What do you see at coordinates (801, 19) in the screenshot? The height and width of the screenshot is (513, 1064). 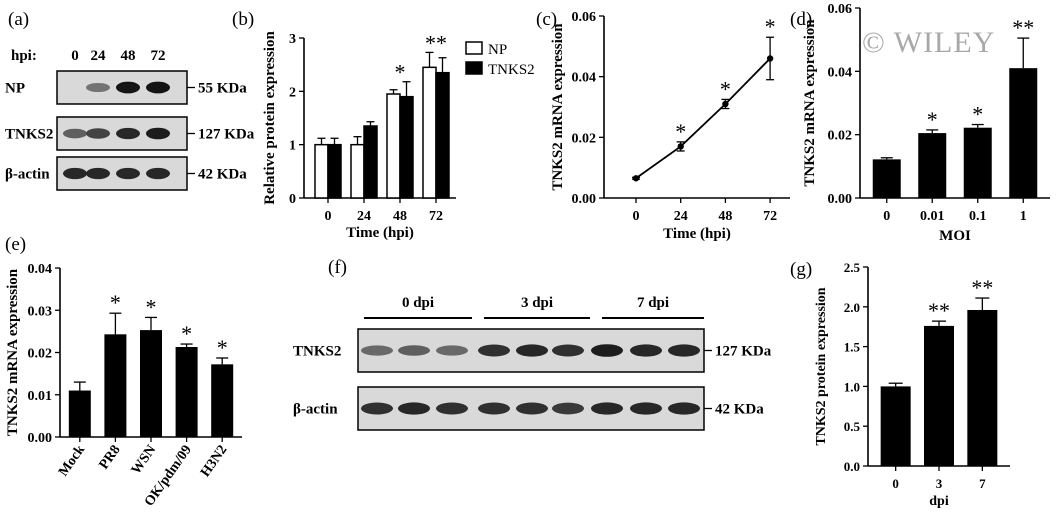 I see `panel-label-d: (d)` at bounding box center [801, 19].